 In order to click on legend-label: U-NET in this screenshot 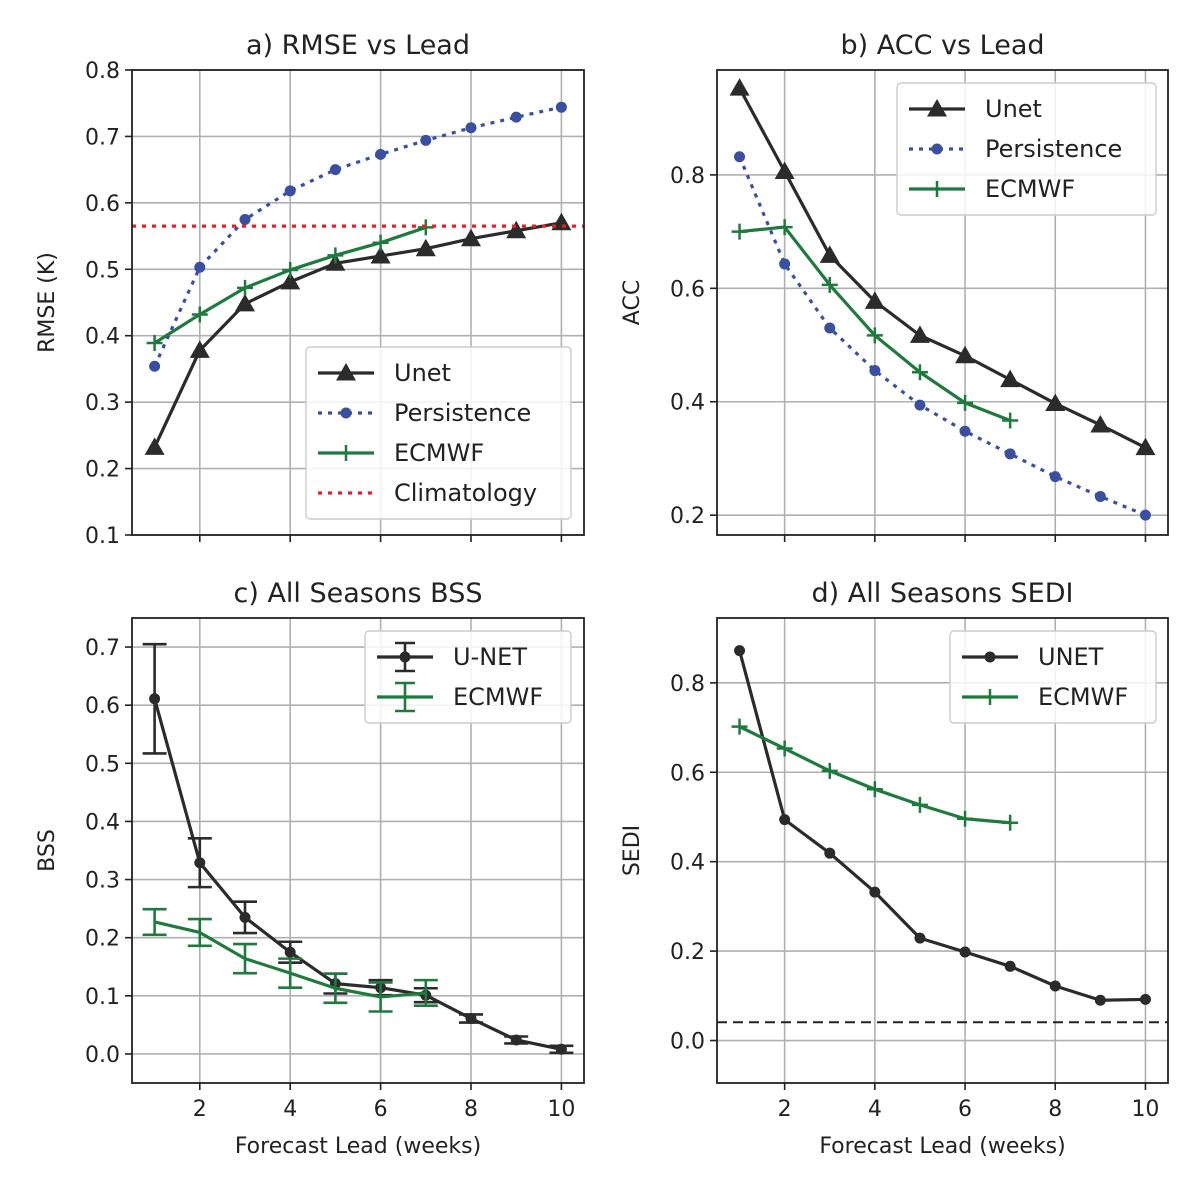, I will do `click(490, 657)`.